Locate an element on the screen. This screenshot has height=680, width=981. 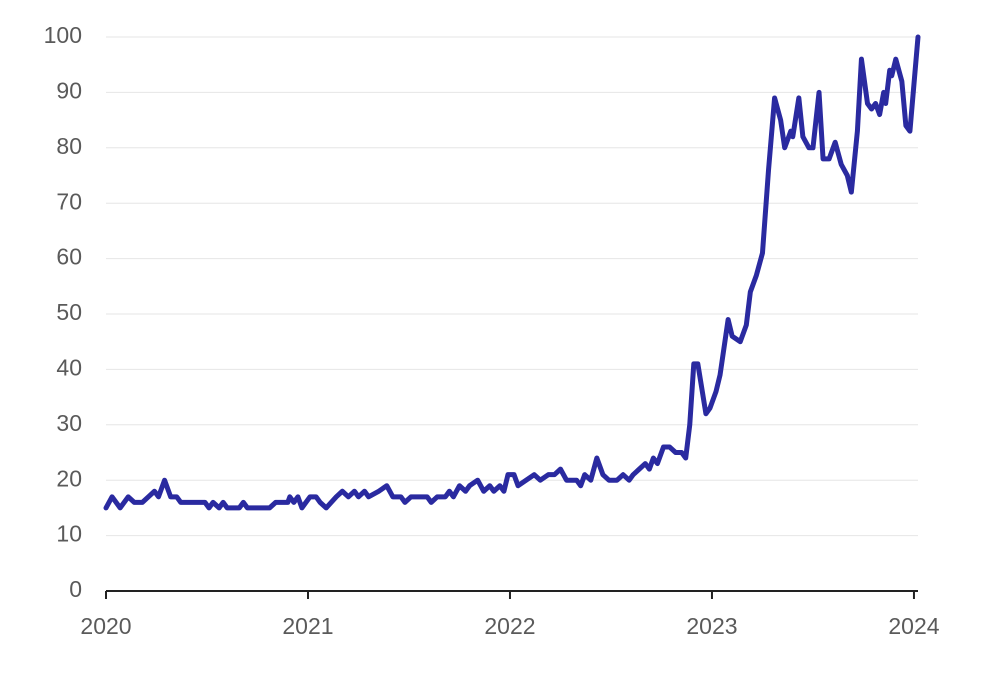
y-tick-label: 0 is located at coordinates (75, 589).